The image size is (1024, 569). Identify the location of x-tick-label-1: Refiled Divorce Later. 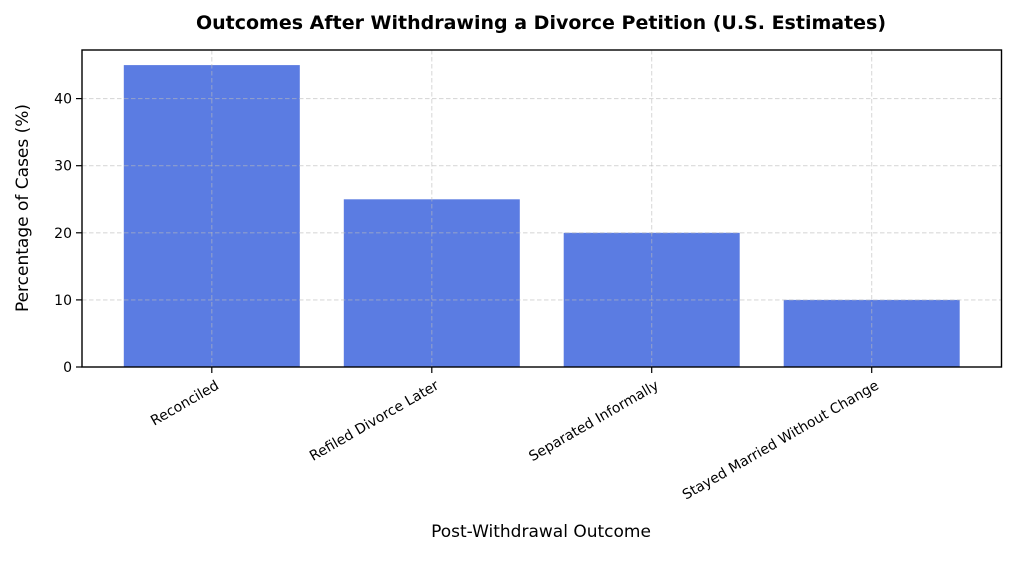
(374, 420).